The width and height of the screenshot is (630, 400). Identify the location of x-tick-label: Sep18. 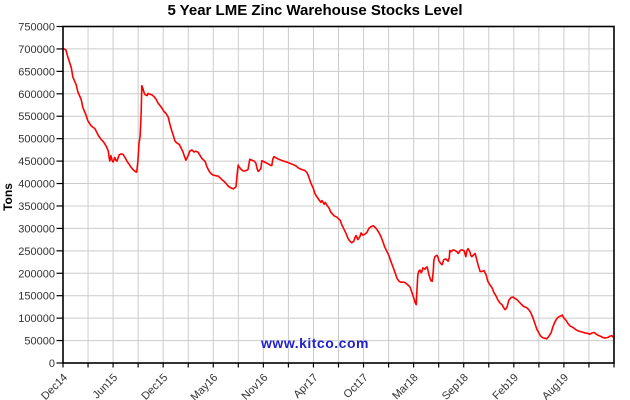
(455, 386).